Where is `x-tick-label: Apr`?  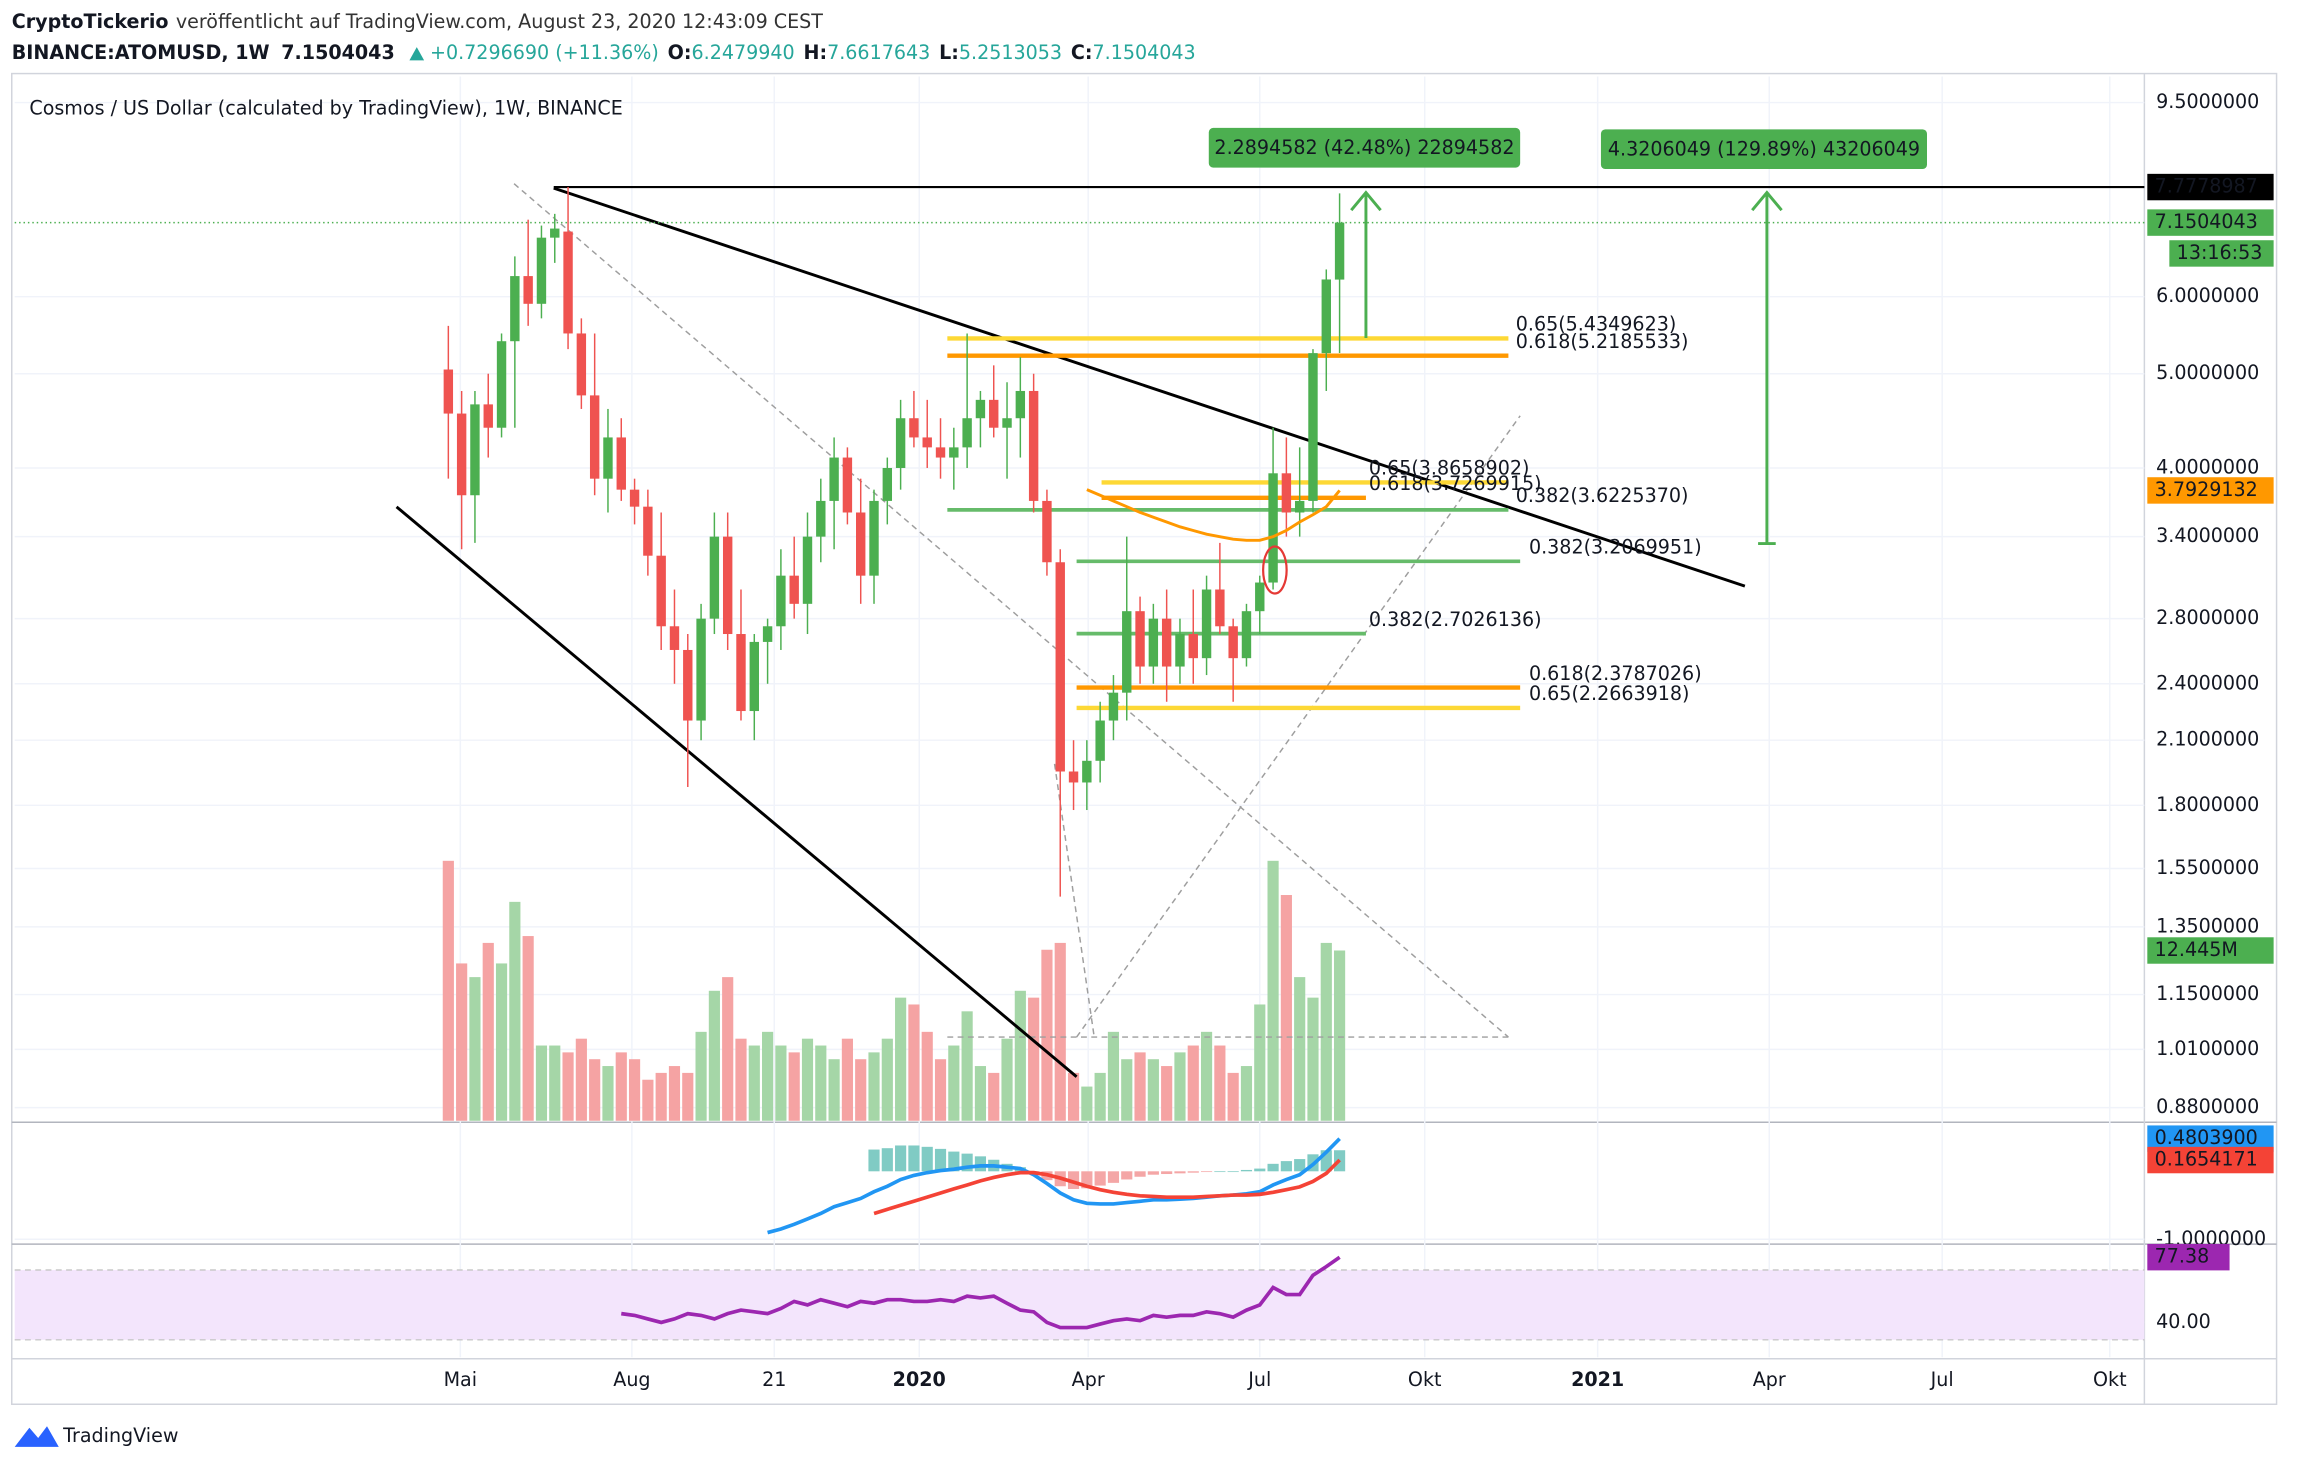 x-tick-label: Apr is located at coordinates (1088, 1379).